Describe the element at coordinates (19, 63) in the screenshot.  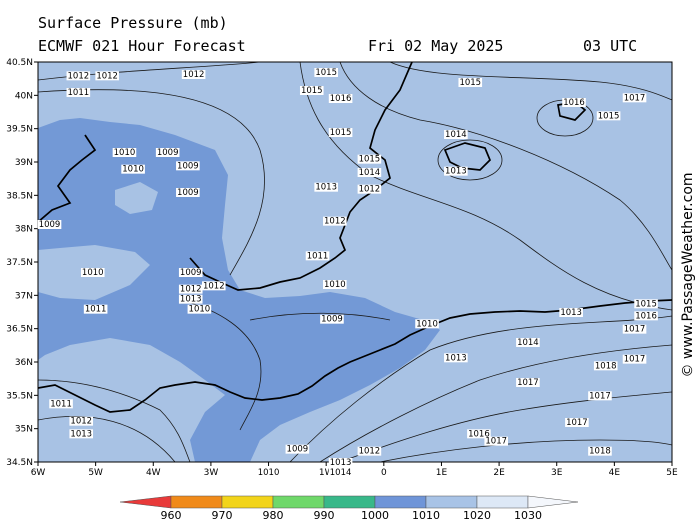
I see `lat-label: 40.5N` at that location.